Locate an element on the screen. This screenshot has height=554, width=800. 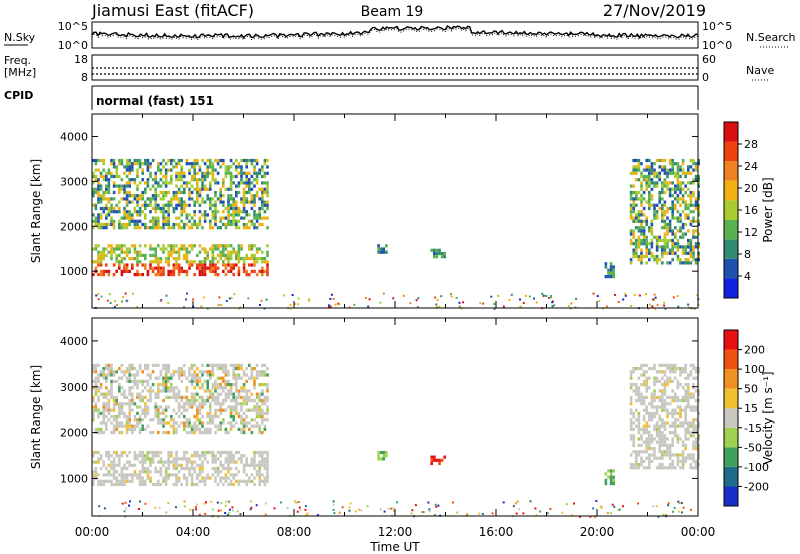
date-title: 27/Nov/2019 is located at coordinates (654, 10).